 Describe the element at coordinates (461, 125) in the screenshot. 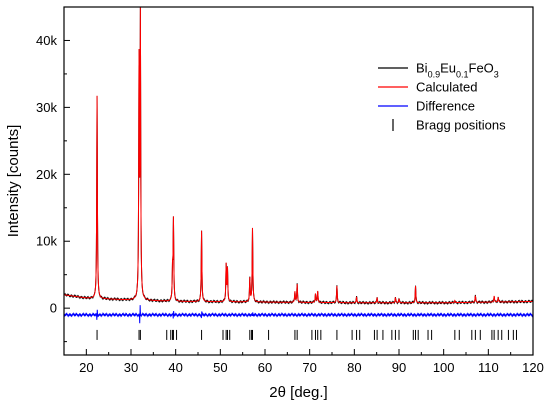

I see `legend-label: Bragg positions` at that location.